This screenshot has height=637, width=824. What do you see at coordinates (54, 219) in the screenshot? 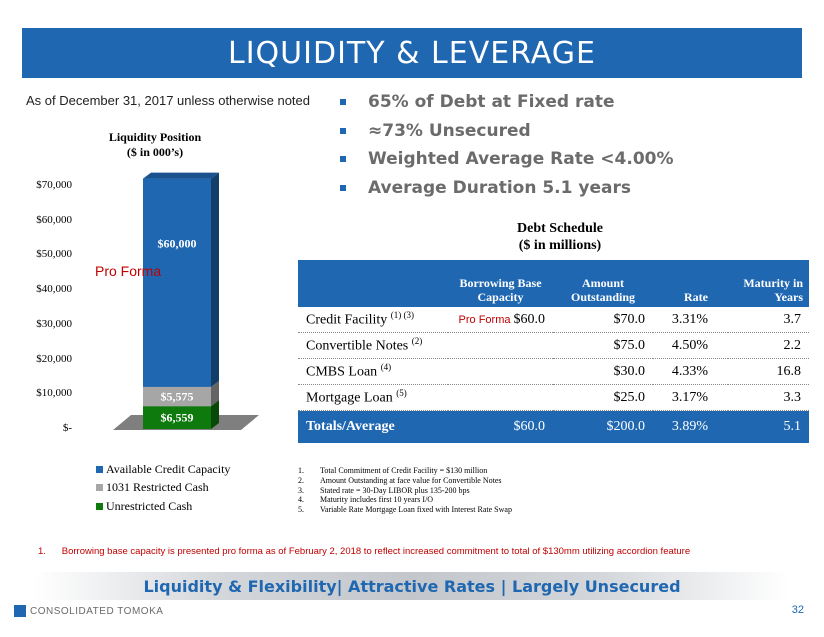
I see `y-tick-label: $60,000` at bounding box center [54, 219].